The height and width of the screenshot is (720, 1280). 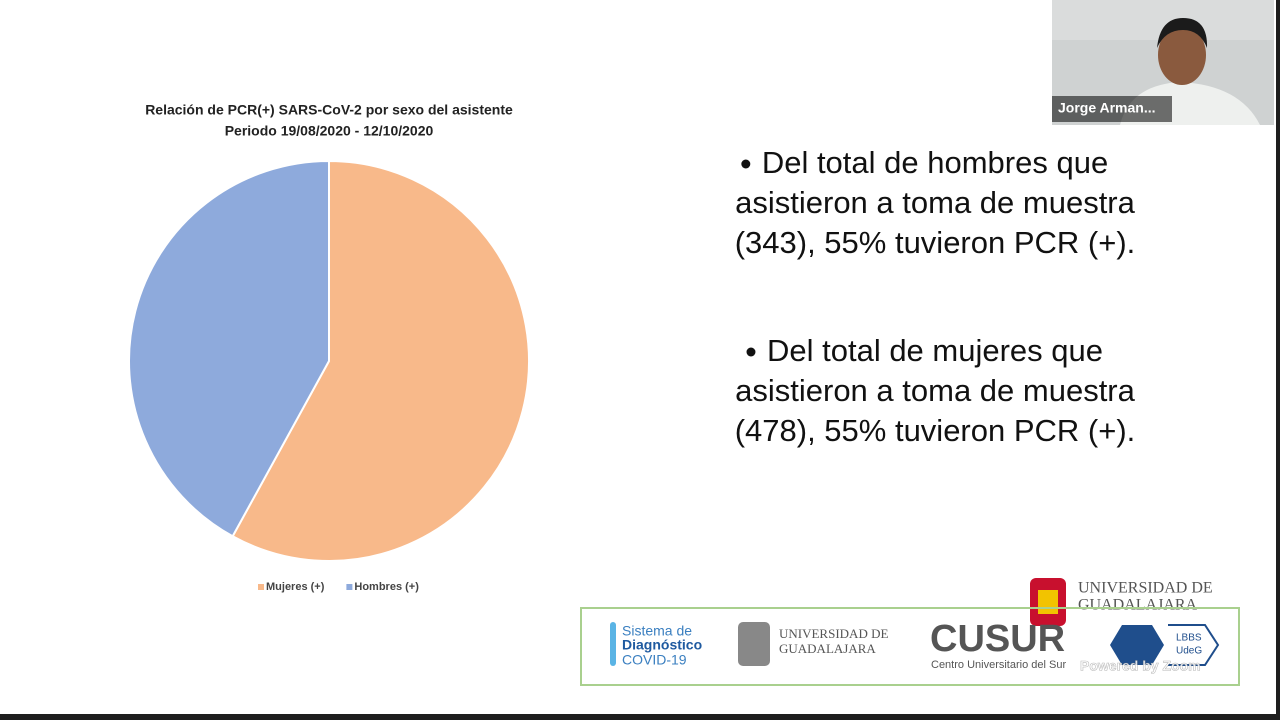 I want to click on cusur: CUSUR, so click(x=997, y=639).